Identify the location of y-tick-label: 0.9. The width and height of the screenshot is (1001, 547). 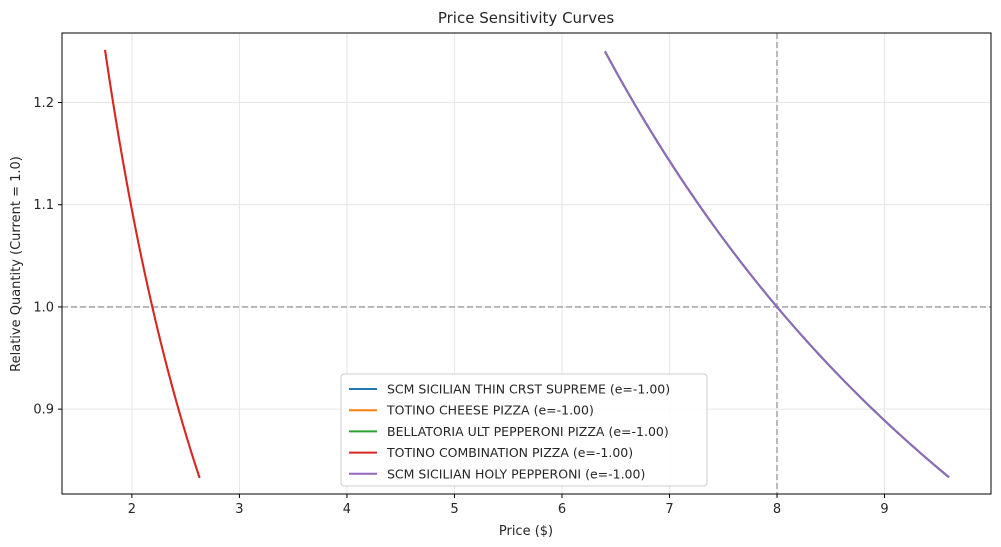
(43, 410).